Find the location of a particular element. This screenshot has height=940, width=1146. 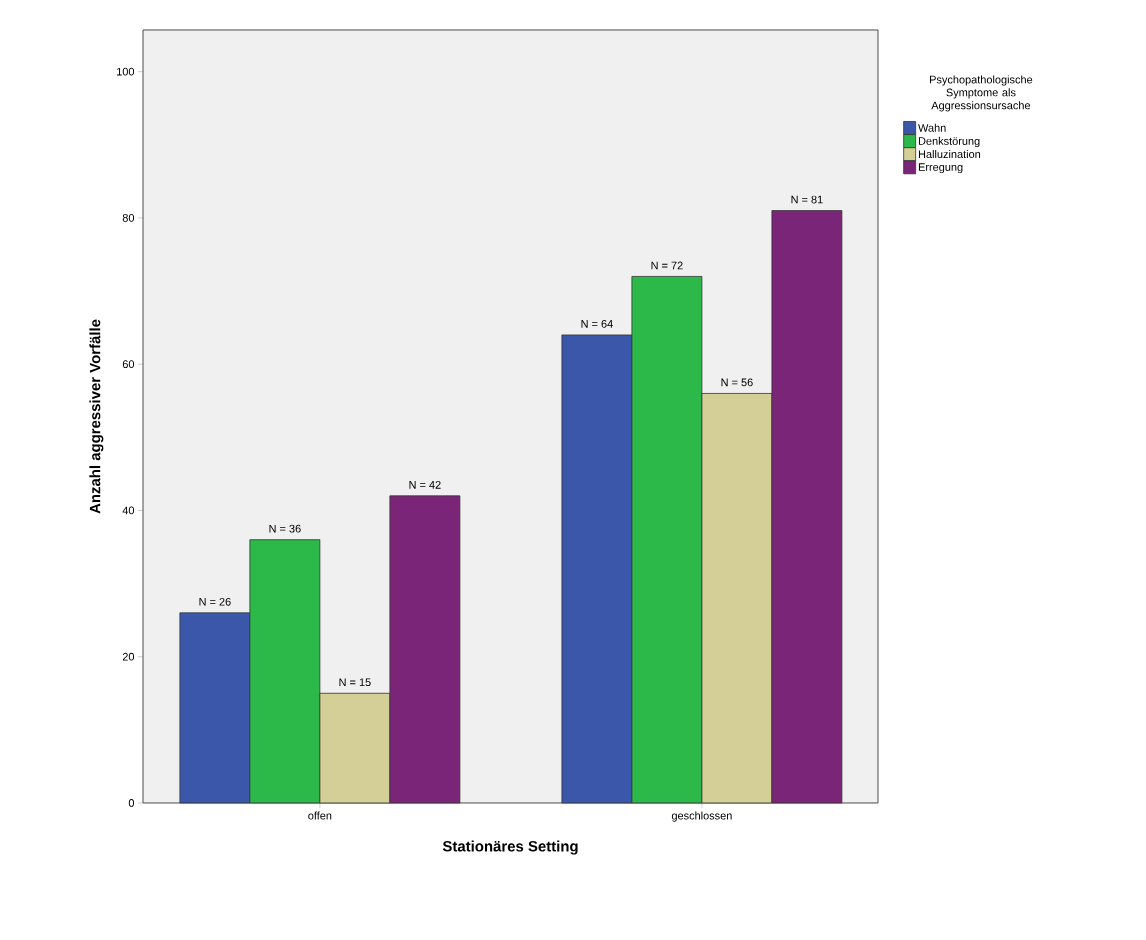

legend-label: Halluzination is located at coordinates (949, 154).